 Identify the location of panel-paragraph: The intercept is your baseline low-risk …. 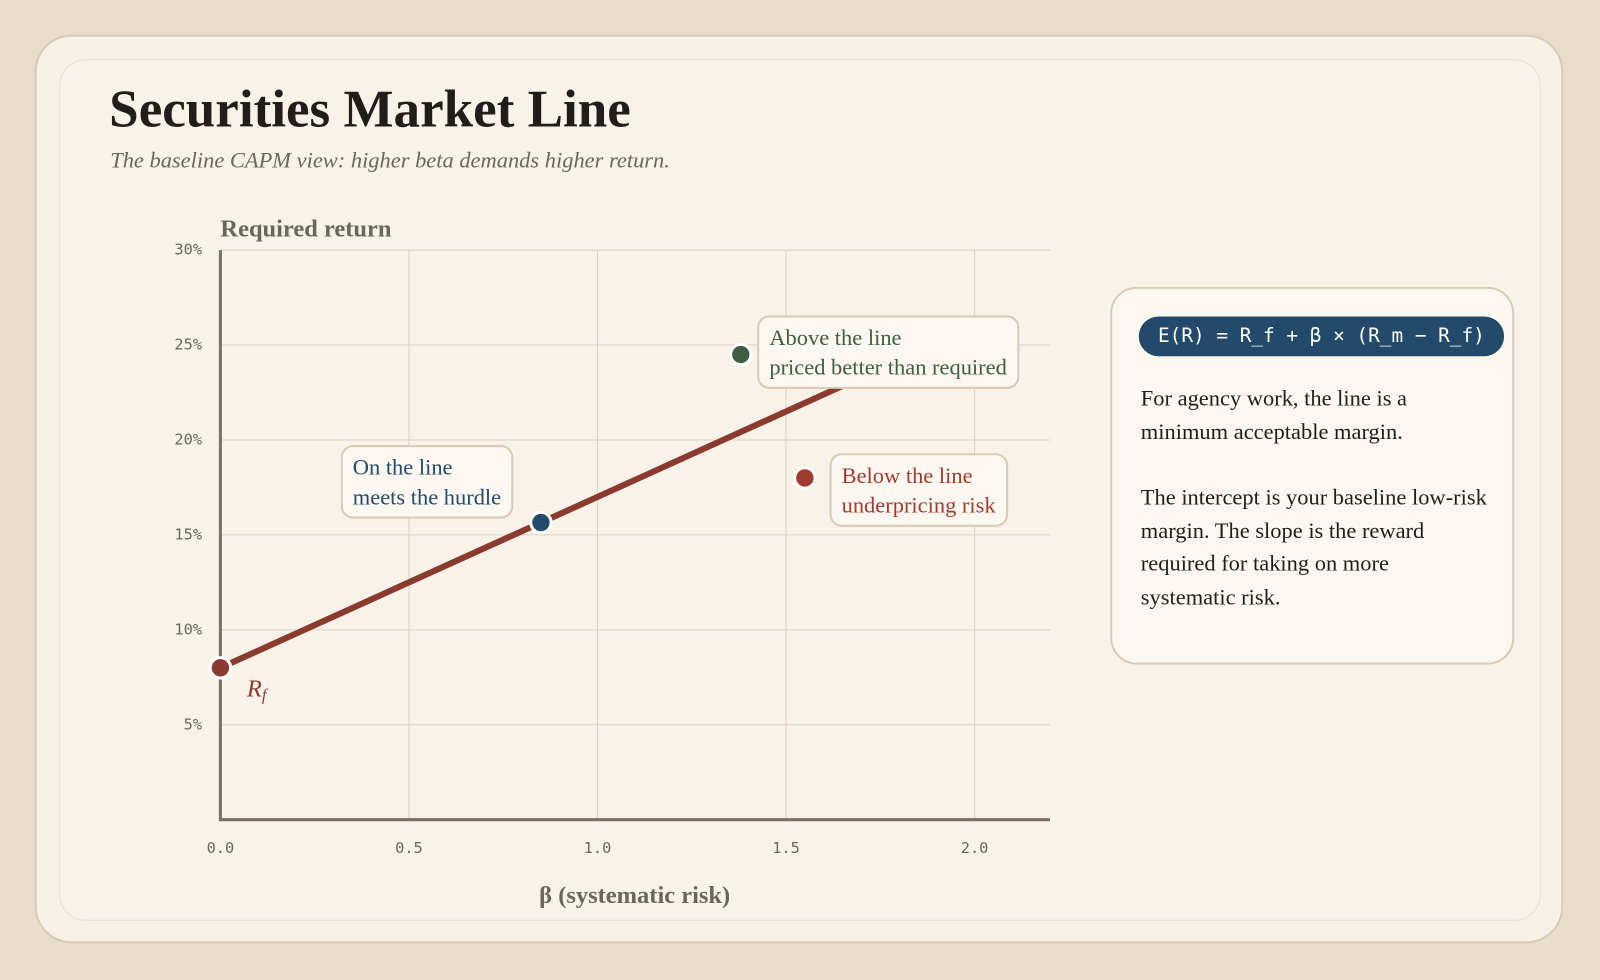
(1313, 546).